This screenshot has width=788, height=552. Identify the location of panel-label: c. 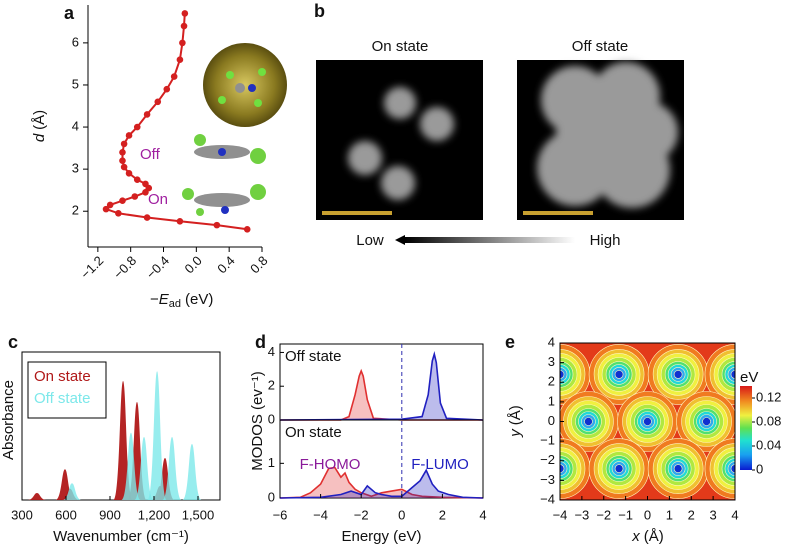
(13, 342).